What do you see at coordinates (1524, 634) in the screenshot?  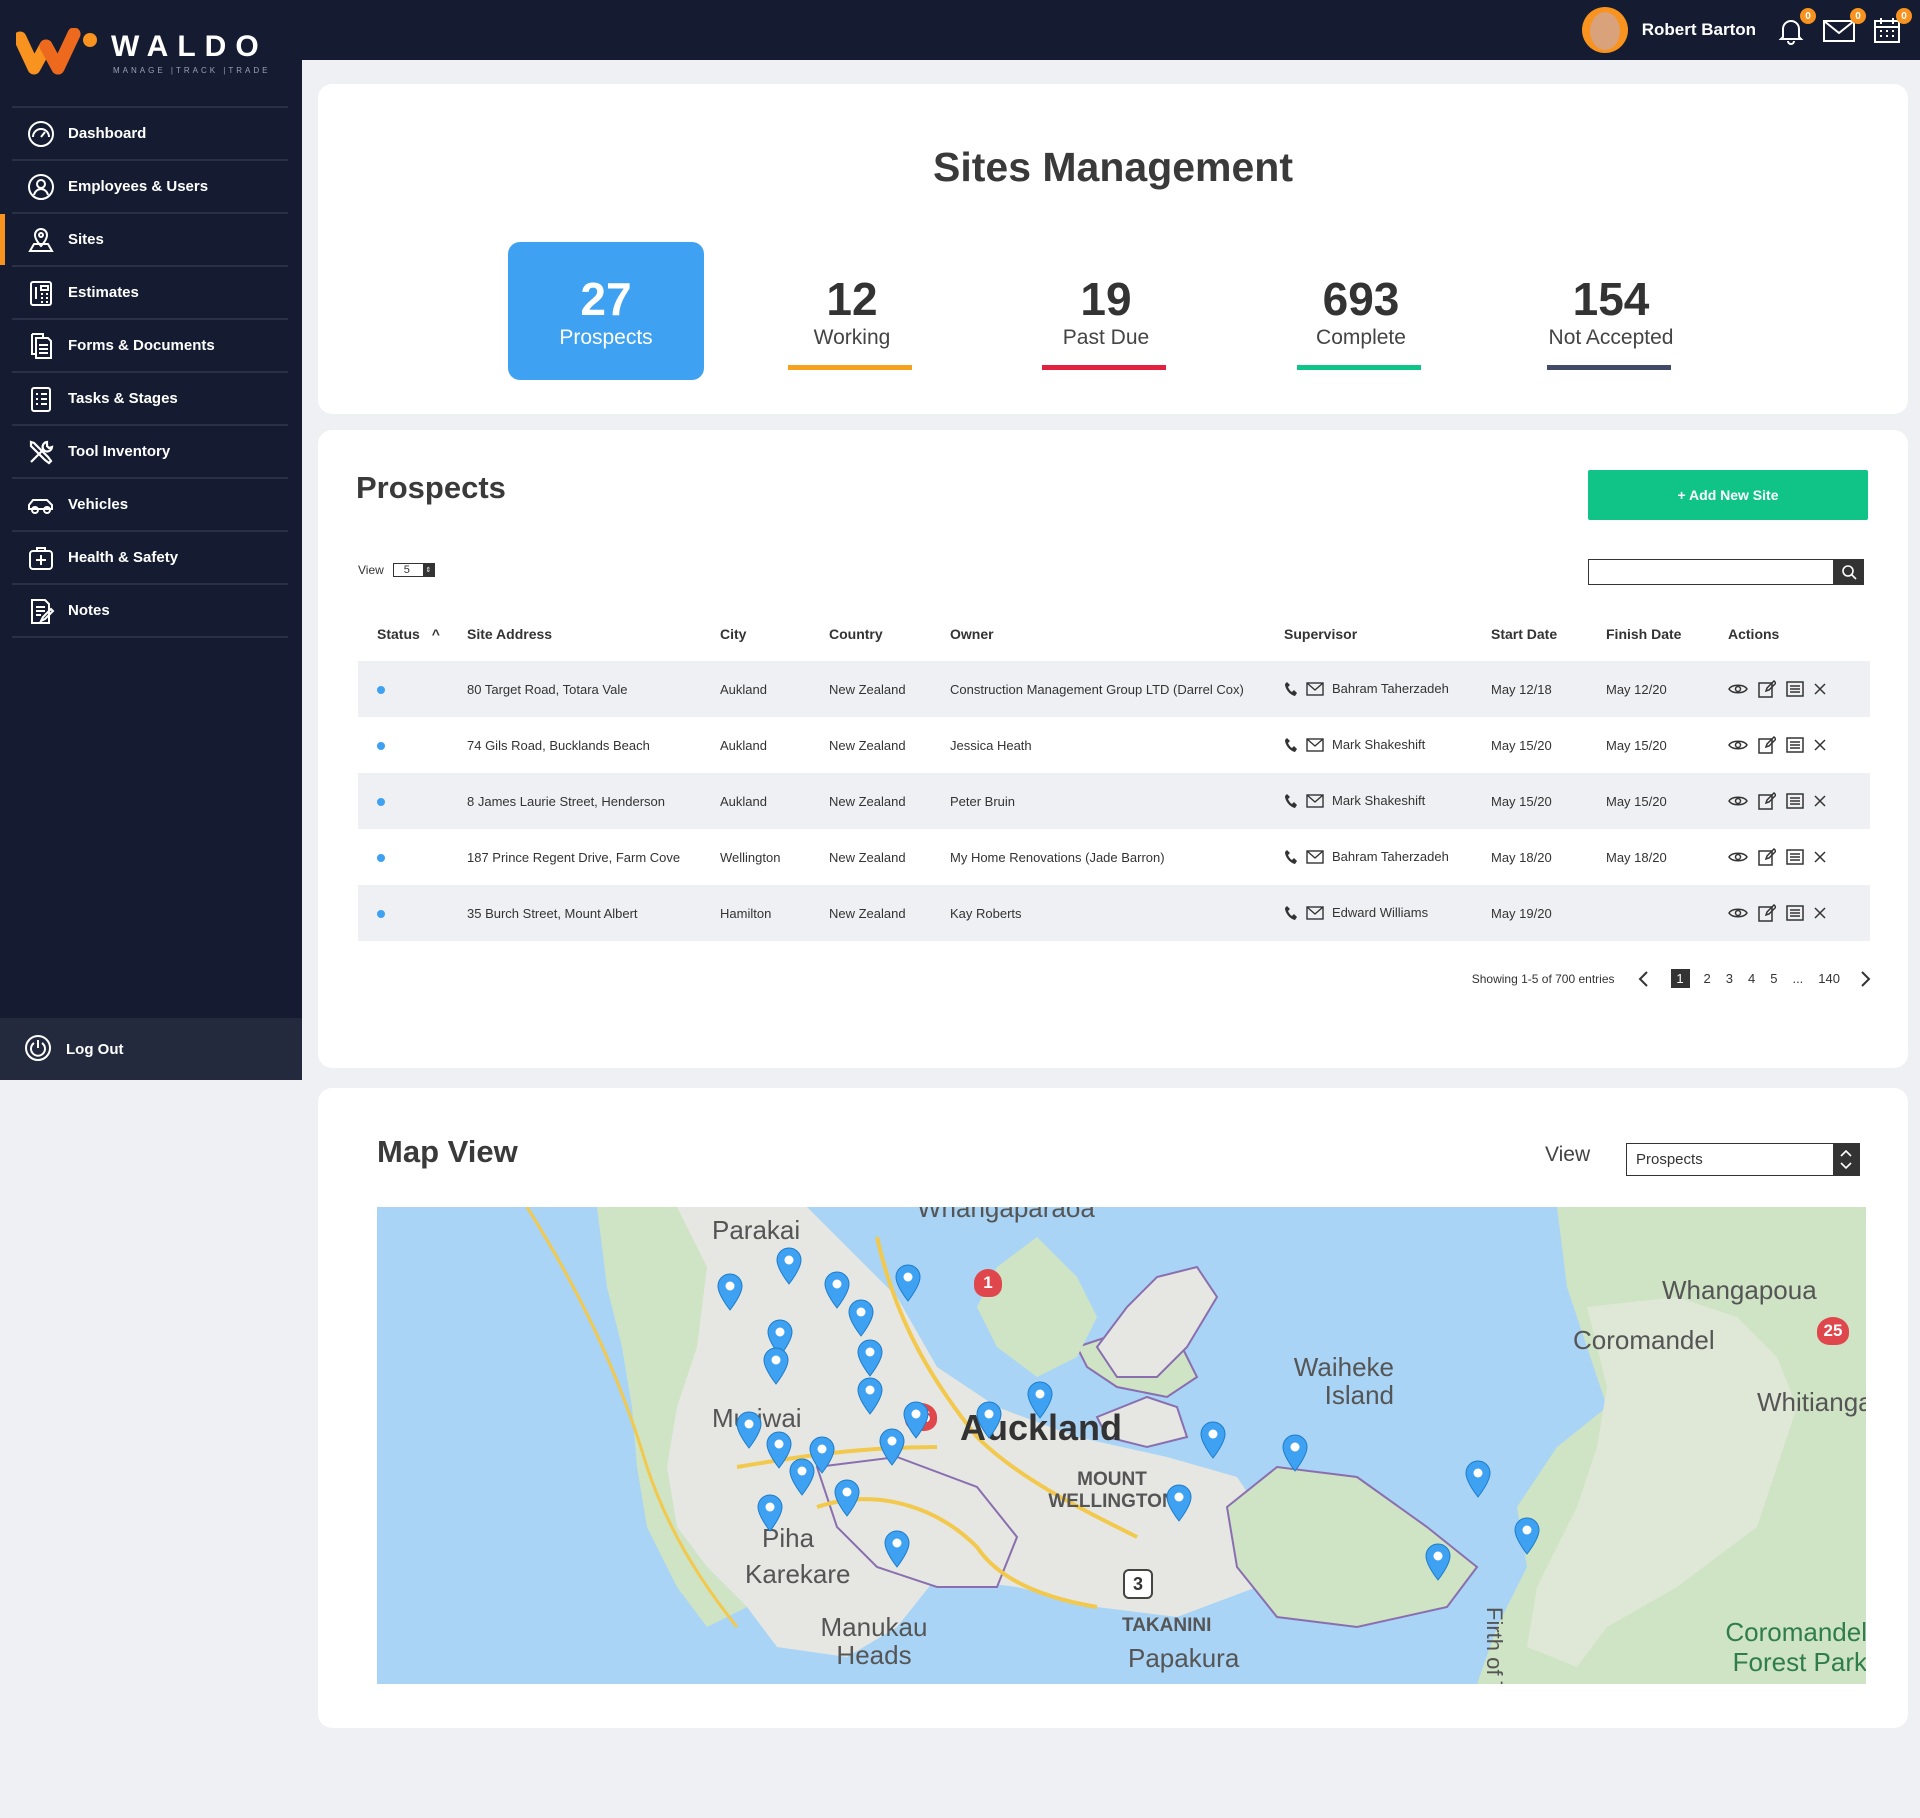 I see `column-header-start-date: Start Date` at bounding box center [1524, 634].